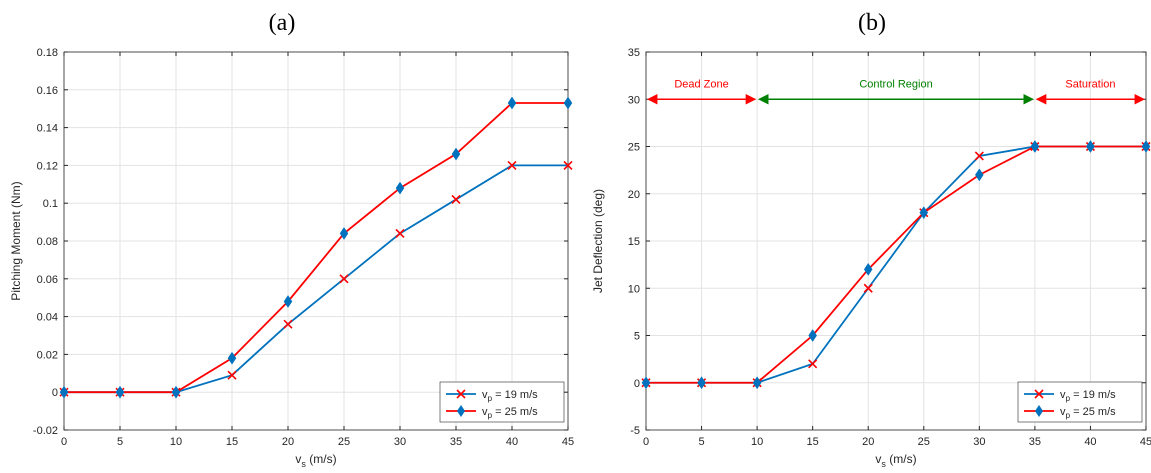 The width and height of the screenshot is (1151, 473). I want to click on region-label: Saturation, so click(1090, 84).